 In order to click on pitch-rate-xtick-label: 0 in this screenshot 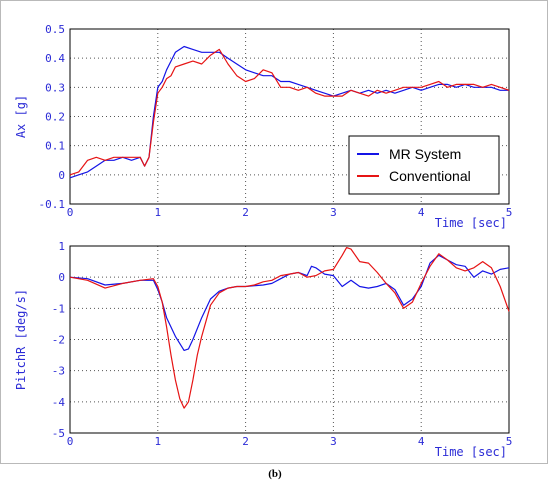, I will do `click(70, 441)`.